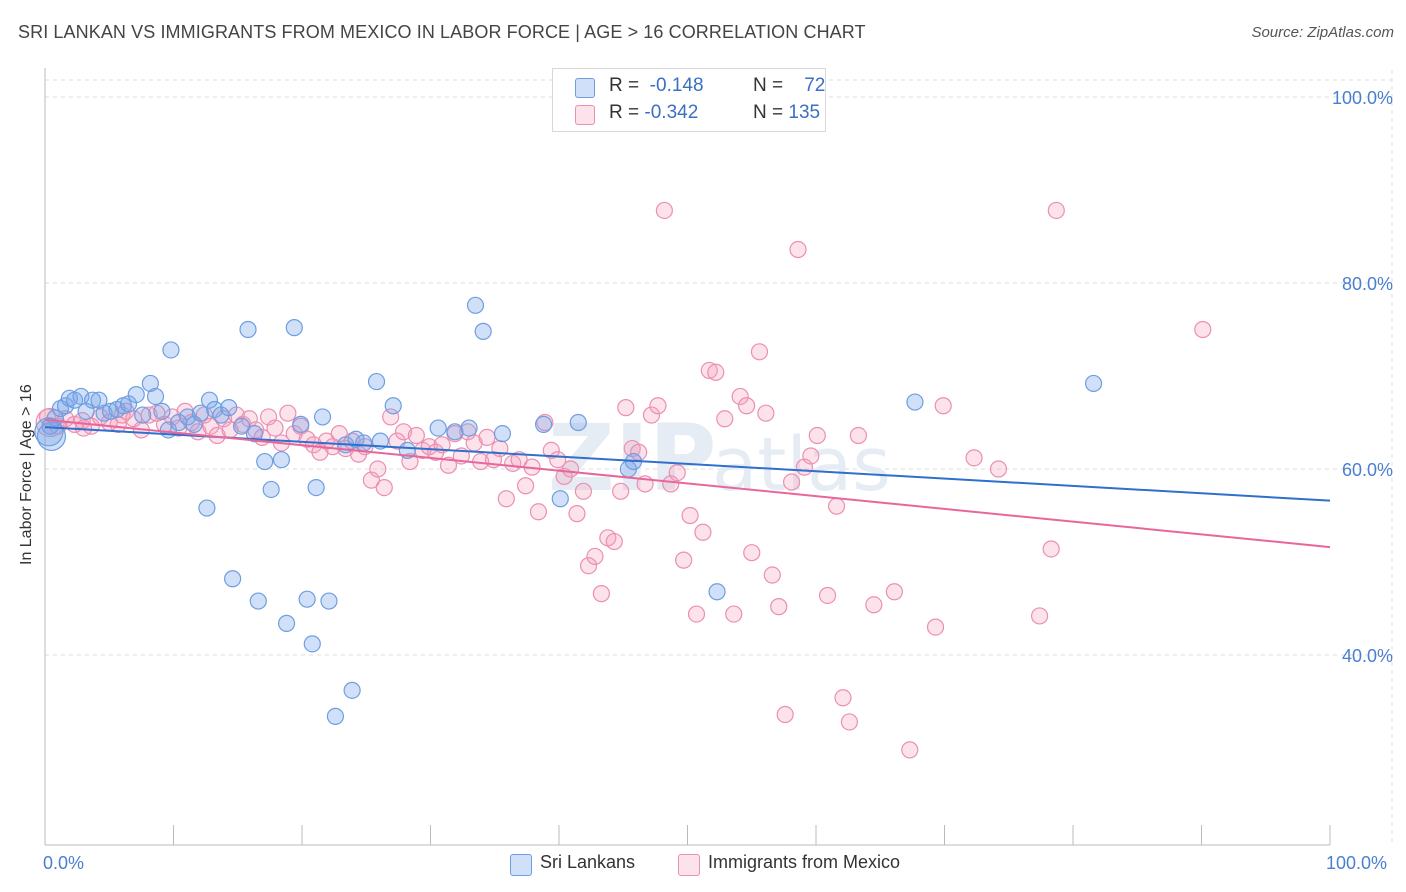 This screenshot has height=892, width=1406. What do you see at coordinates (588, 862) in the screenshot?
I see `legend-label: Sri Lankans` at bounding box center [588, 862].